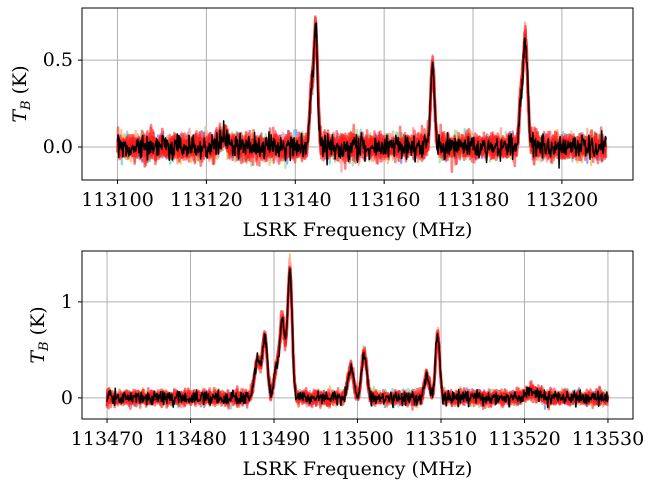  I want to click on x-tick-label: 113120, so click(206, 200).